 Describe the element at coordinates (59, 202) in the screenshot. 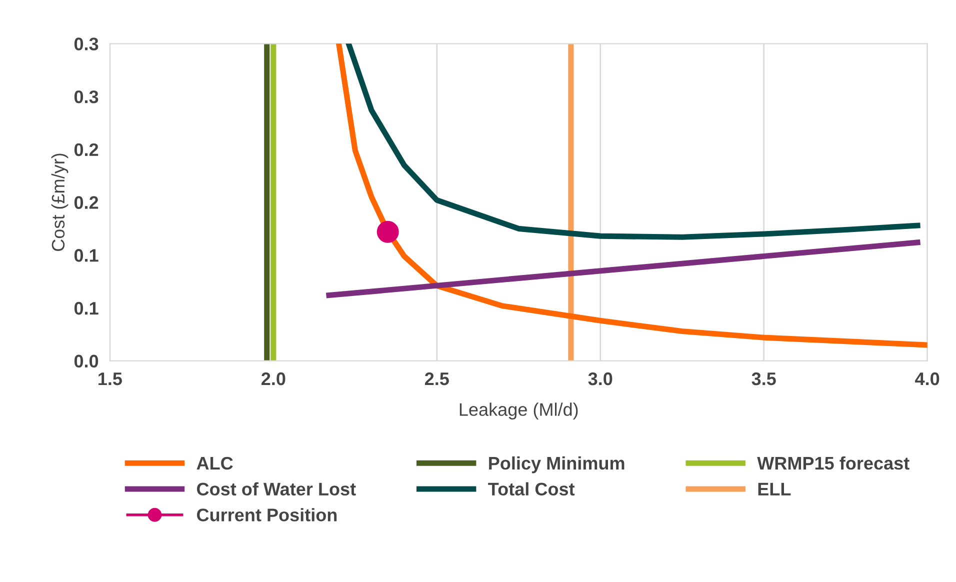

I see `y-axis-title: Cost (£m/yr)` at that location.